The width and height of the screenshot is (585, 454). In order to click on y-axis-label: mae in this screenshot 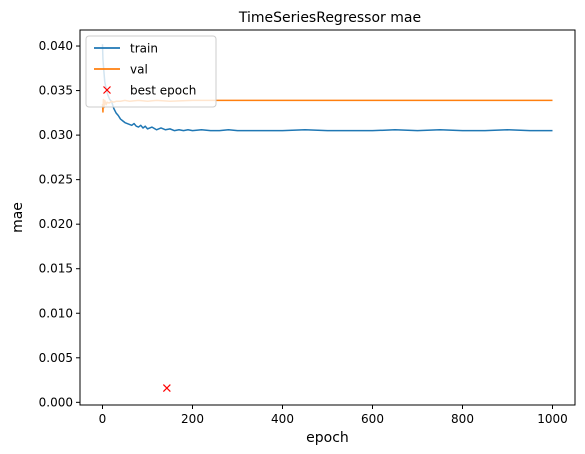, I will do `click(18, 217)`.